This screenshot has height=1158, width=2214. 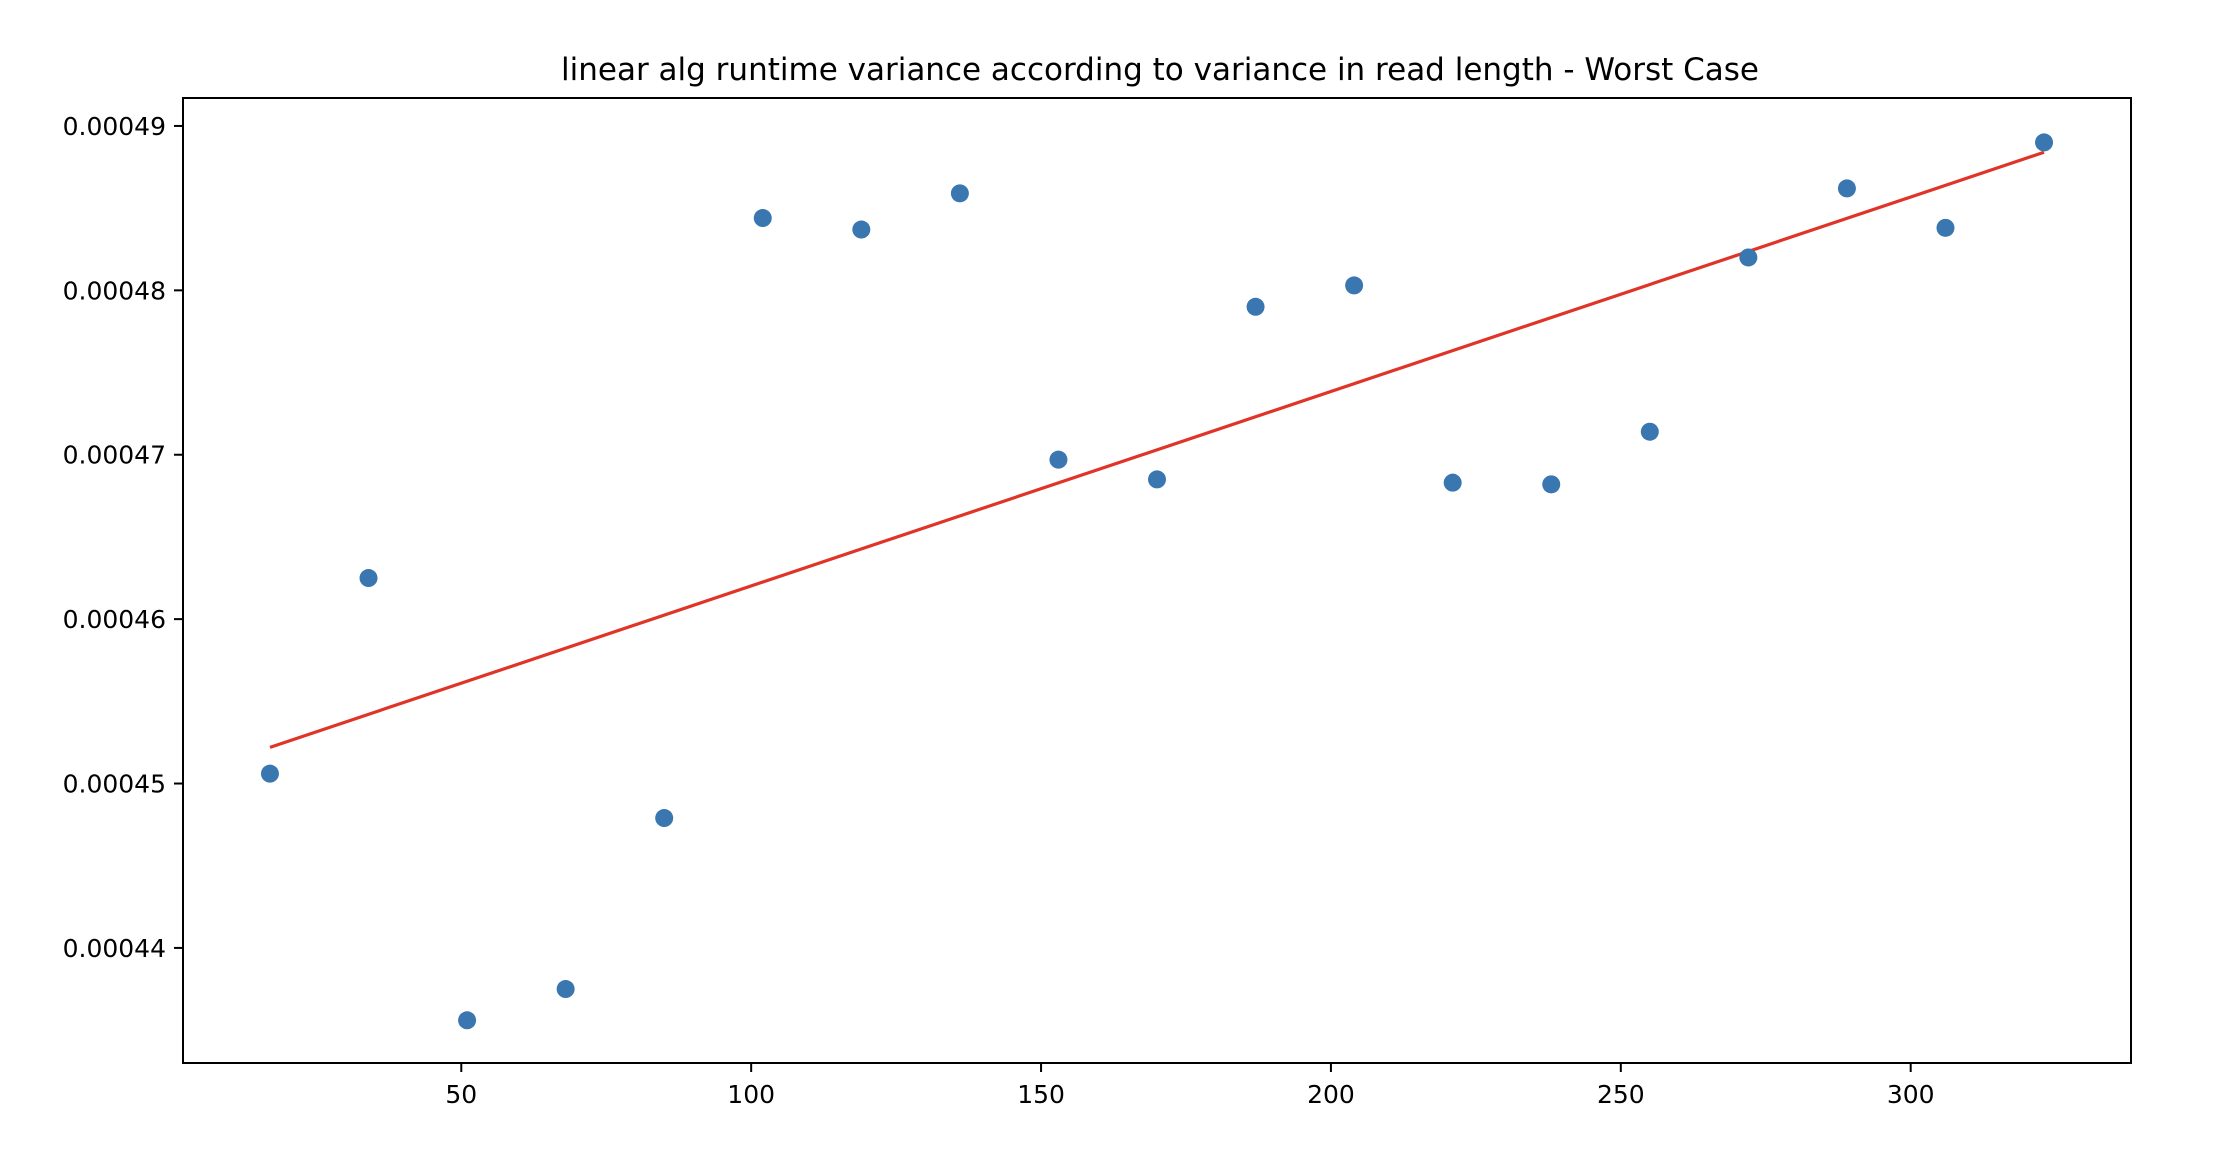 What do you see at coordinates (1041, 1094) in the screenshot?
I see `x-tick-label: 150` at bounding box center [1041, 1094].